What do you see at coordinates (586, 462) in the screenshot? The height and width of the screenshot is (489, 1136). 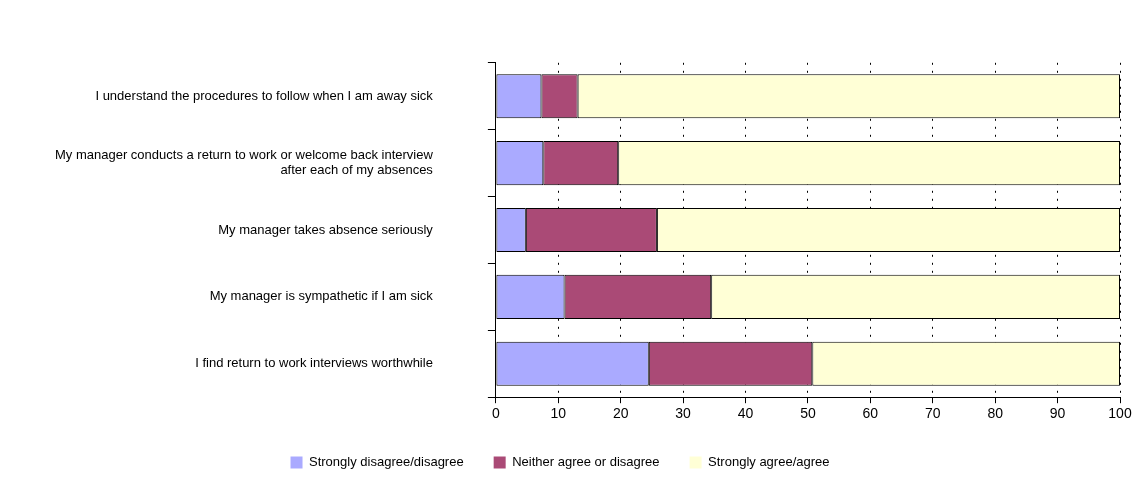 I see `legend-label: Neither agree or disagree` at bounding box center [586, 462].